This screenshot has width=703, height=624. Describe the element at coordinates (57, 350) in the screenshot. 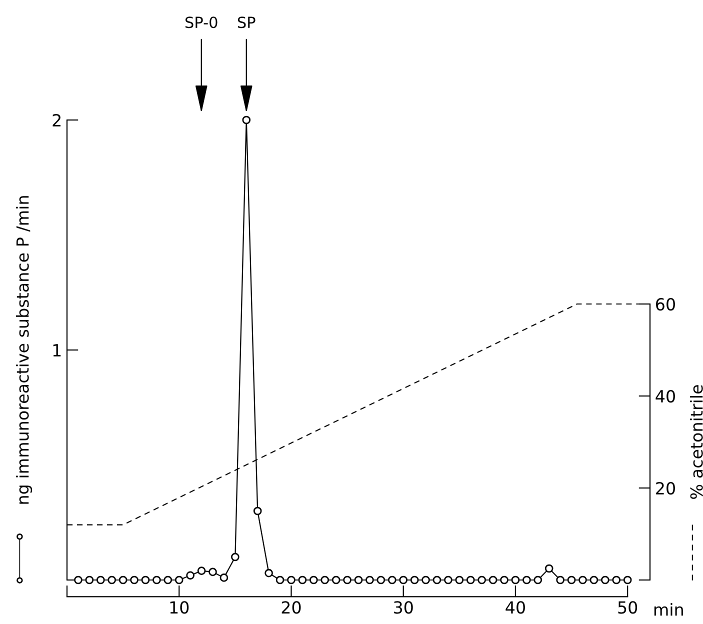

I see `y-tick-label: 1` at that location.